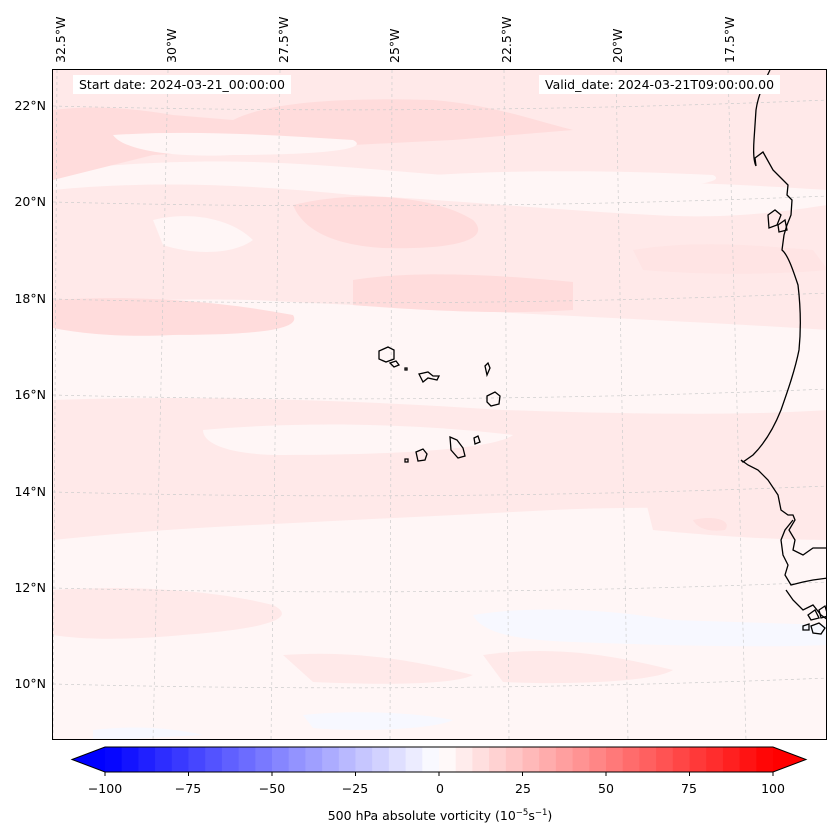 The width and height of the screenshot is (837, 839). What do you see at coordinates (773, 788) in the screenshot?
I see `colorbar-tick-label: 100` at bounding box center [773, 788].